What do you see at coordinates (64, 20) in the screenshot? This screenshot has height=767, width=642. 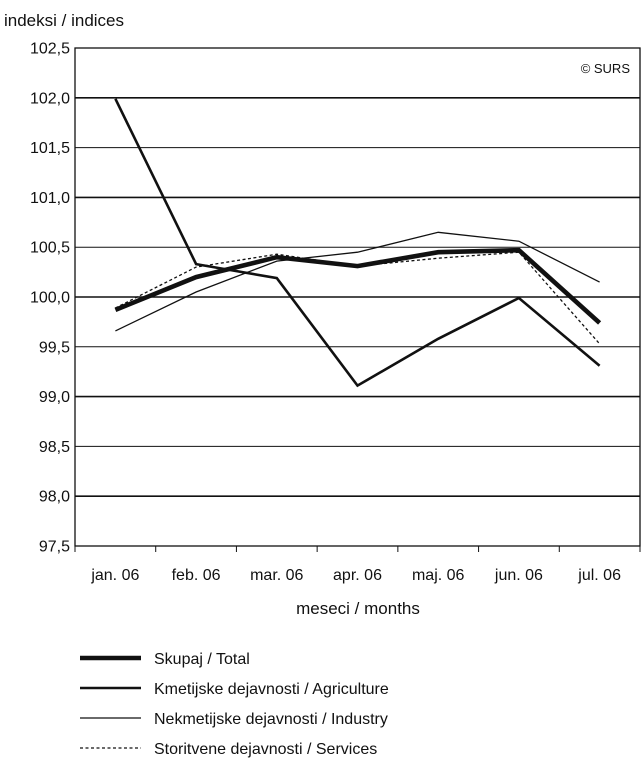 I see `y-axis-label: indeksi / indices` at bounding box center [64, 20].